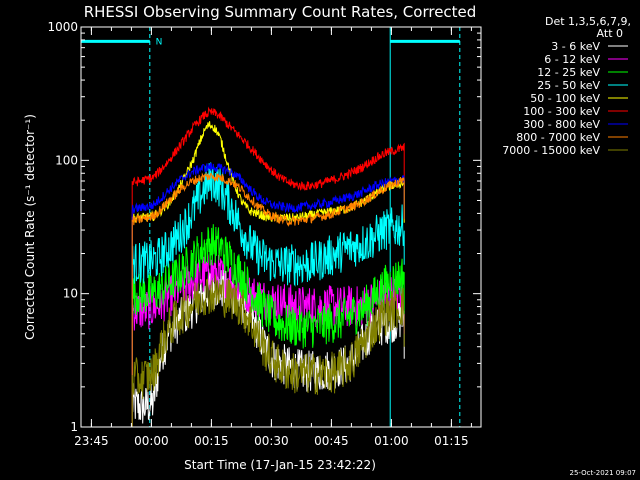  Describe the element at coordinates (30, 227) in the screenshot. I see `y-axis-label: Corrected Count Rate (s⁻¹ detector⁻¹)` at that location.